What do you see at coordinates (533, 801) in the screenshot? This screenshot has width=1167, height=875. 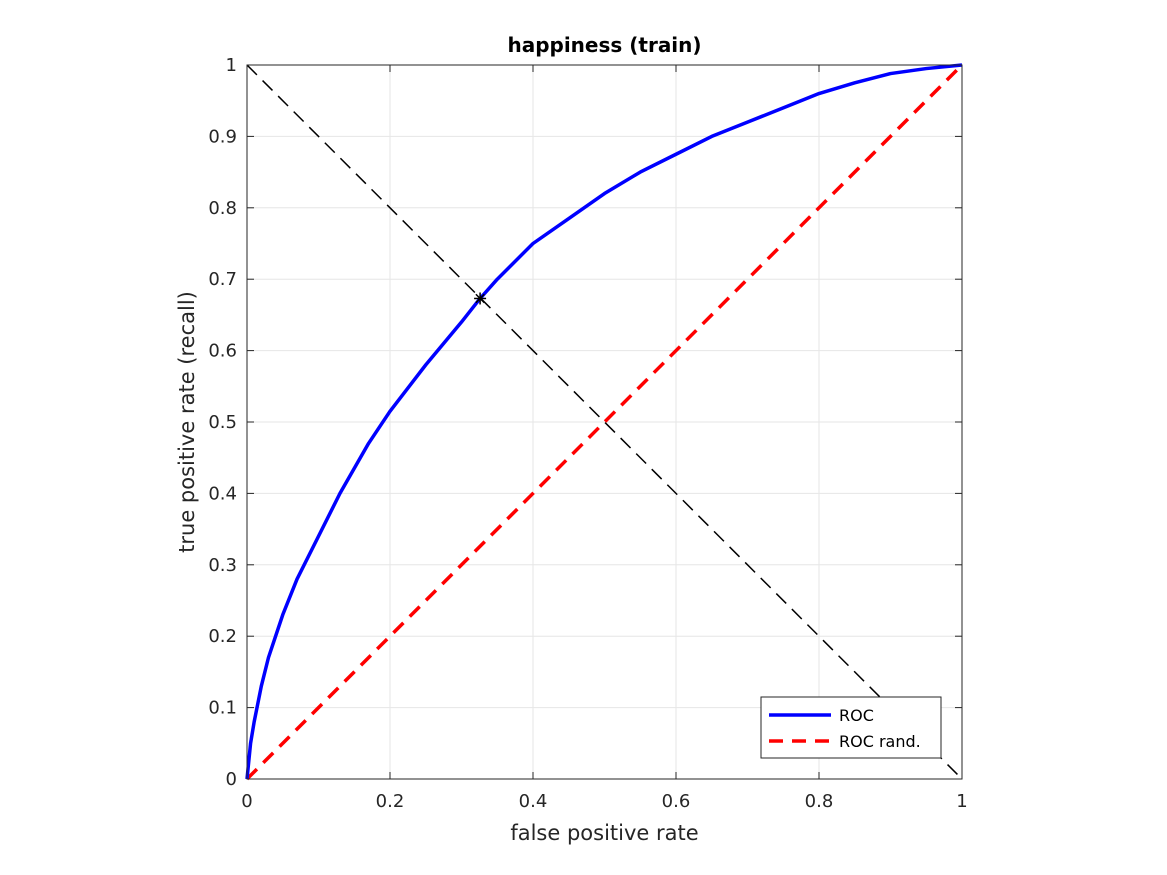 I see `x-tick-label: 0.4` at bounding box center [533, 801].